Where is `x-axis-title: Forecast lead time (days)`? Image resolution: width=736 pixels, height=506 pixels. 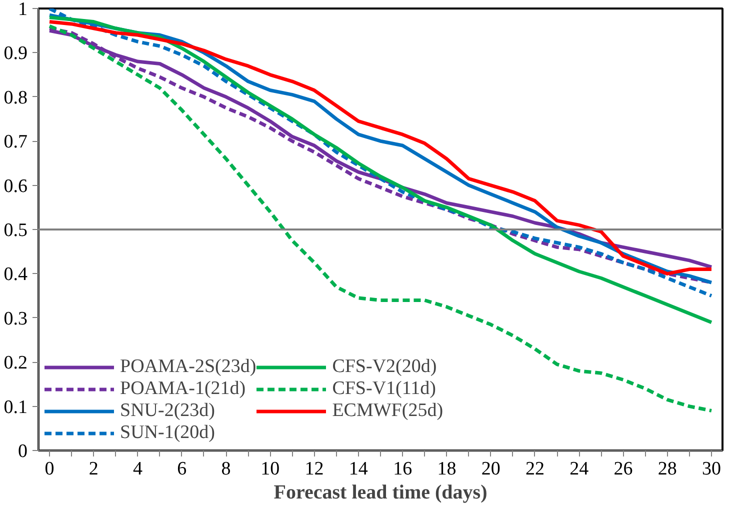 x-axis-title: Forecast lead time (days) is located at coordinates (381, 493).